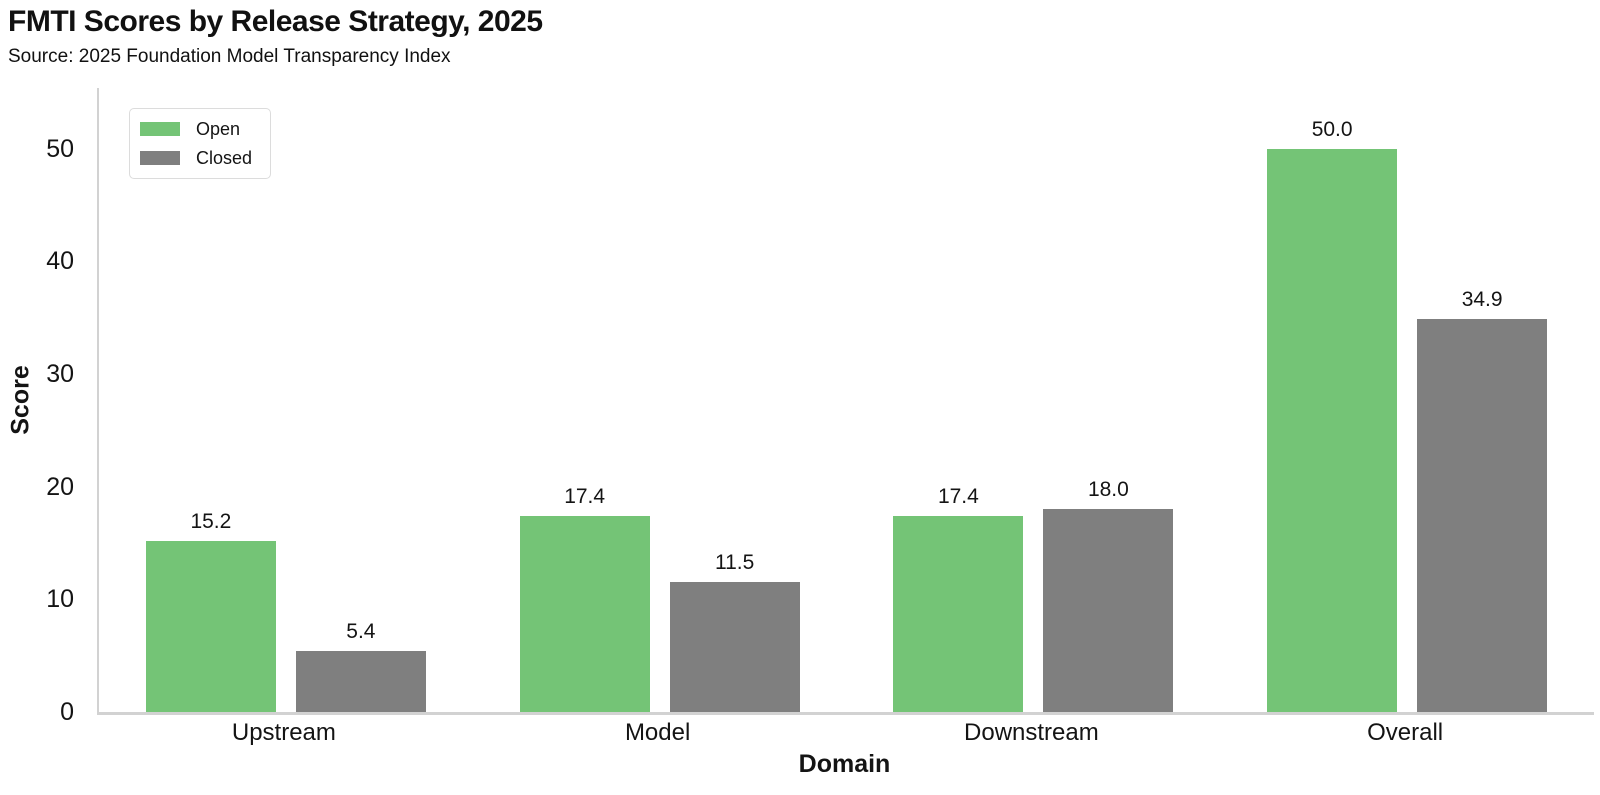  I want to click on bar-value-label: 34.9, so click(1482, 299).